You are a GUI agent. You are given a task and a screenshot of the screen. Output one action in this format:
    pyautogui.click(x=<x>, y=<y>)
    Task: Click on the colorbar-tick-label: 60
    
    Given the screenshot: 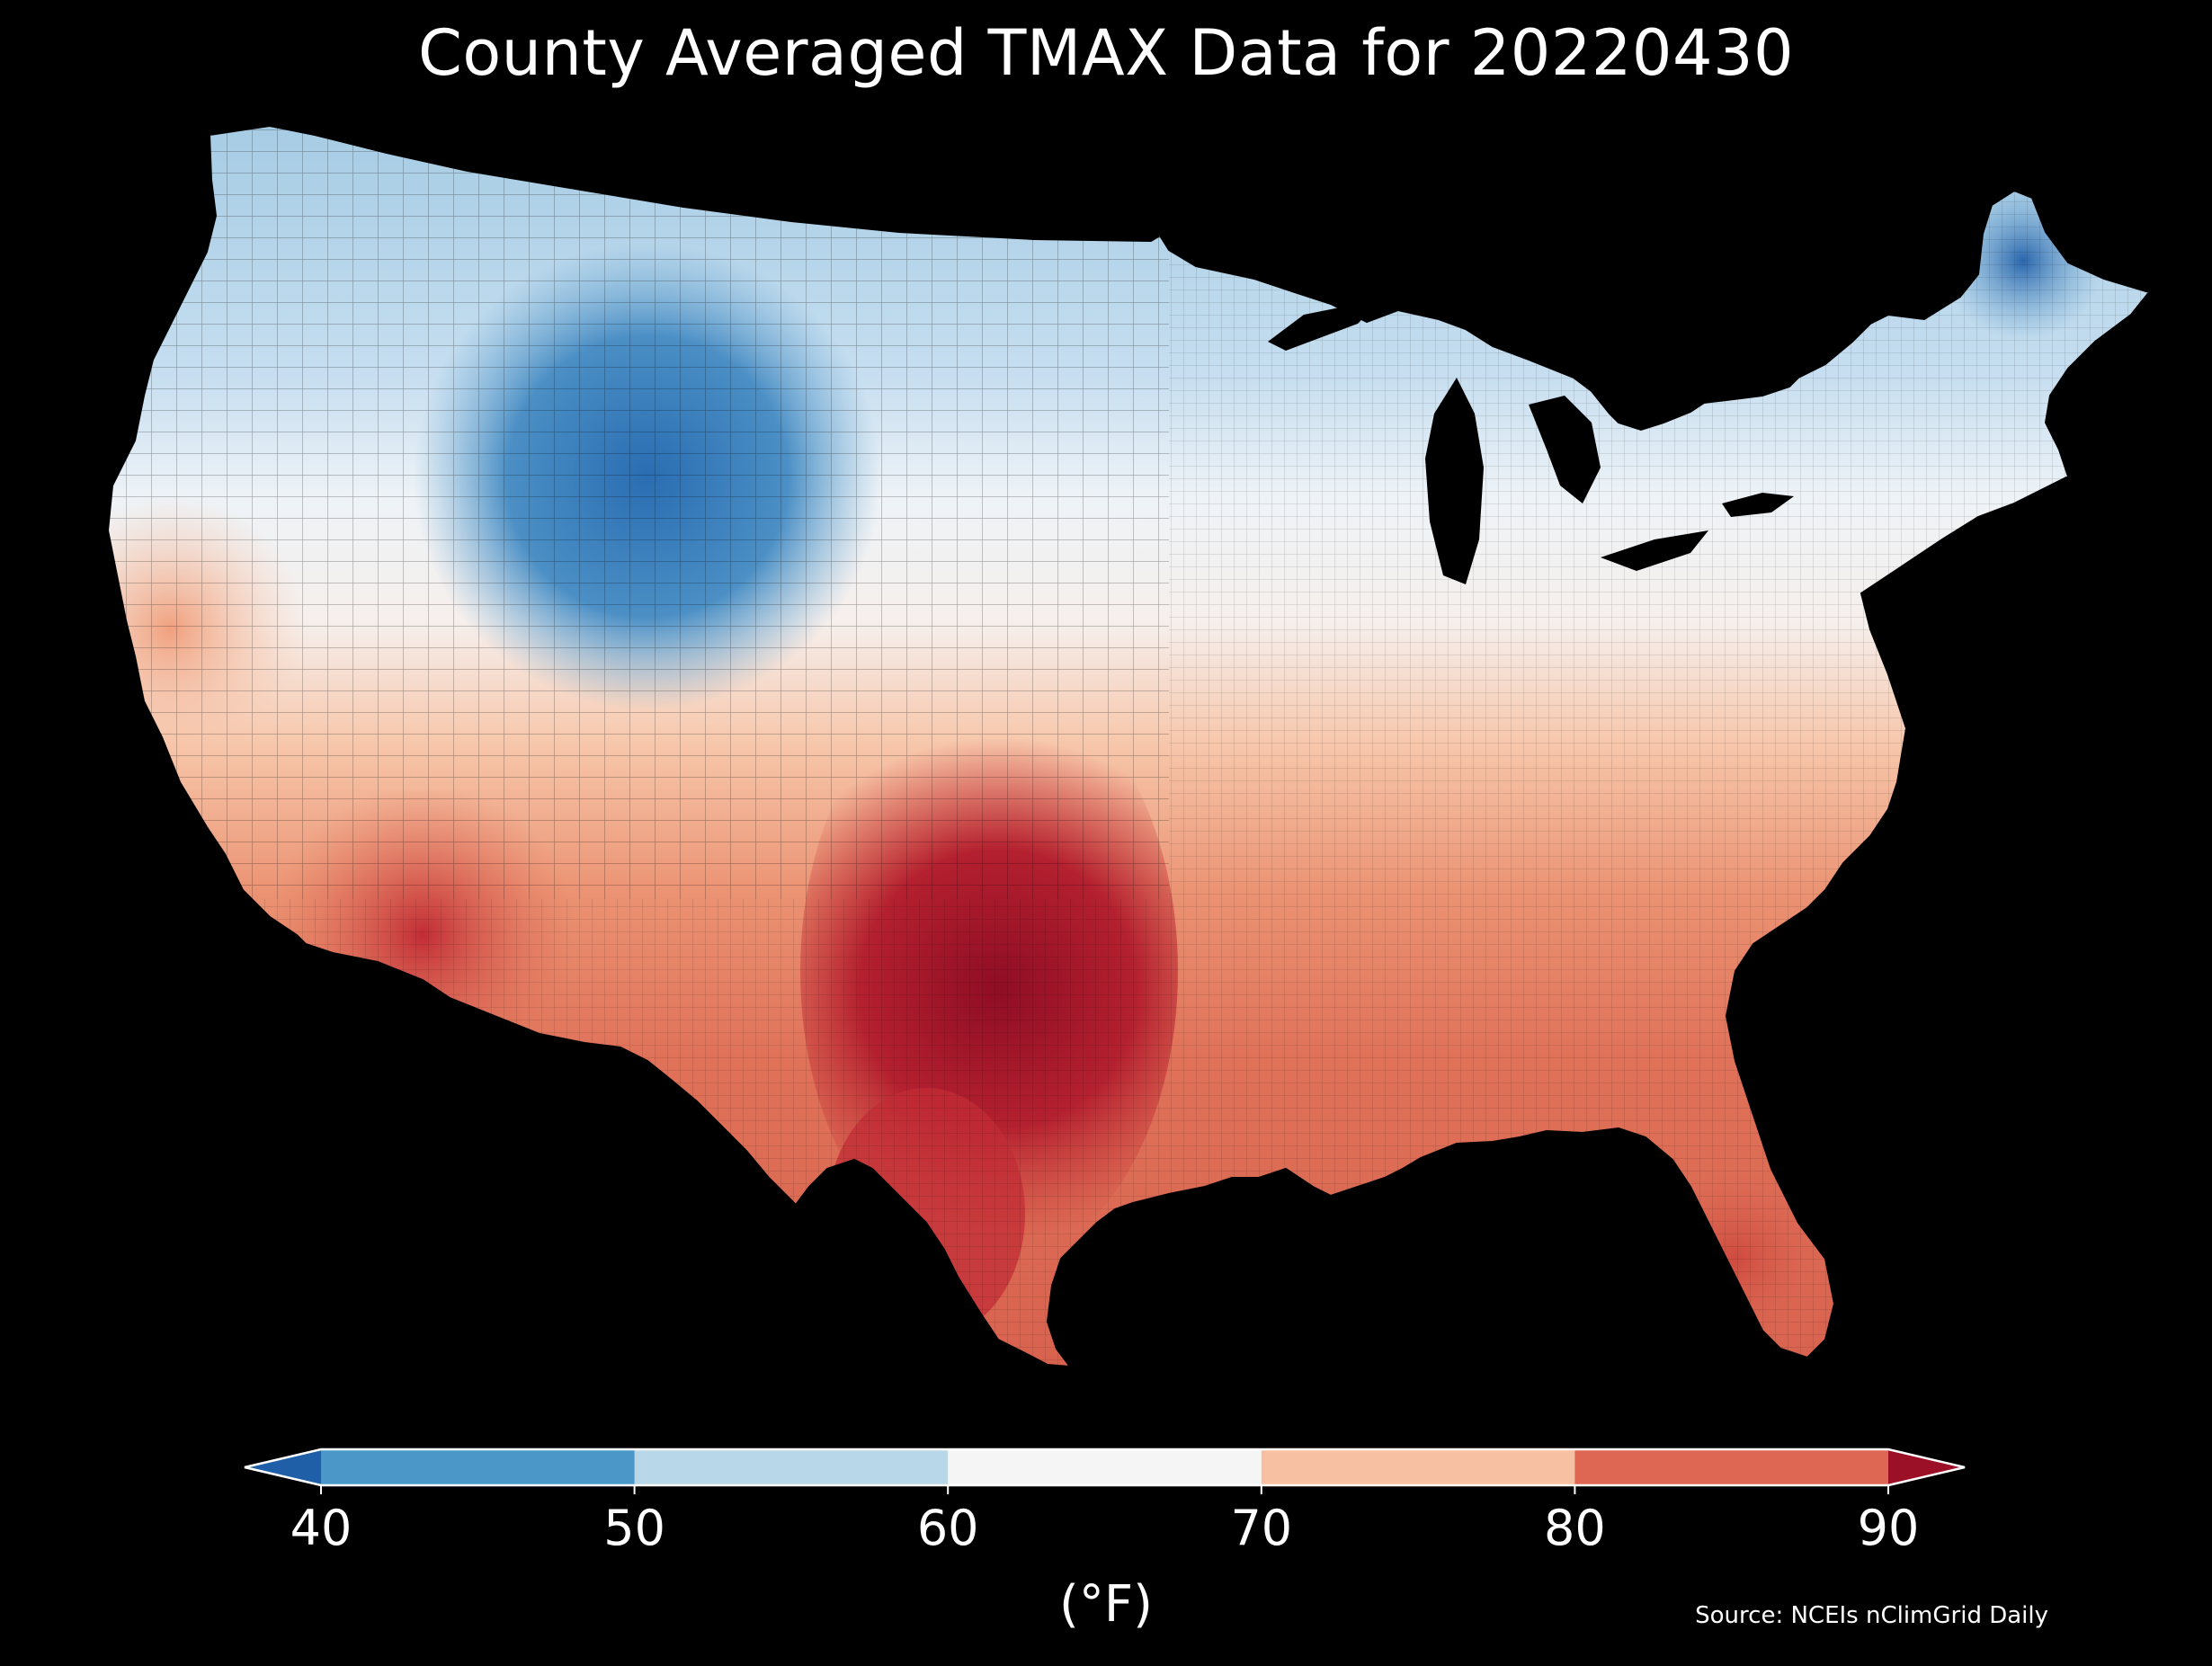 What is the action you would take?
    pyautogui.click(x=948, y=1528)
    